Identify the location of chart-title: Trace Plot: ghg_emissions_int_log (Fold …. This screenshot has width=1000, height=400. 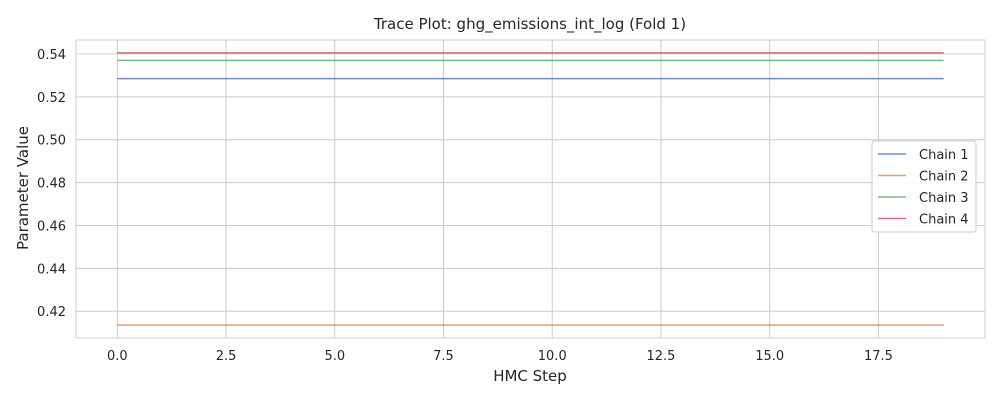
(529, 24).